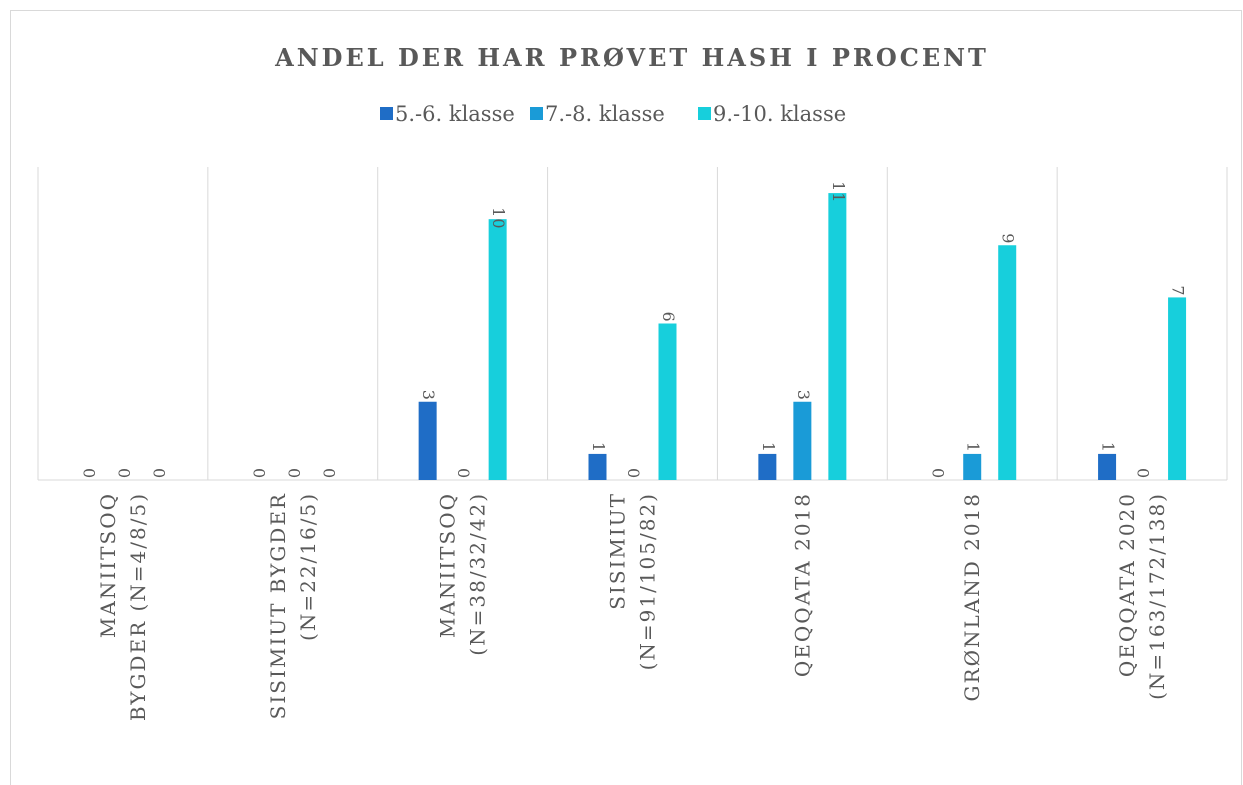  What do you see at coordinates (605, 114) in the screenshot?
I see `legend-label: 7.-8. klasse` at bounding box center [605, 114].